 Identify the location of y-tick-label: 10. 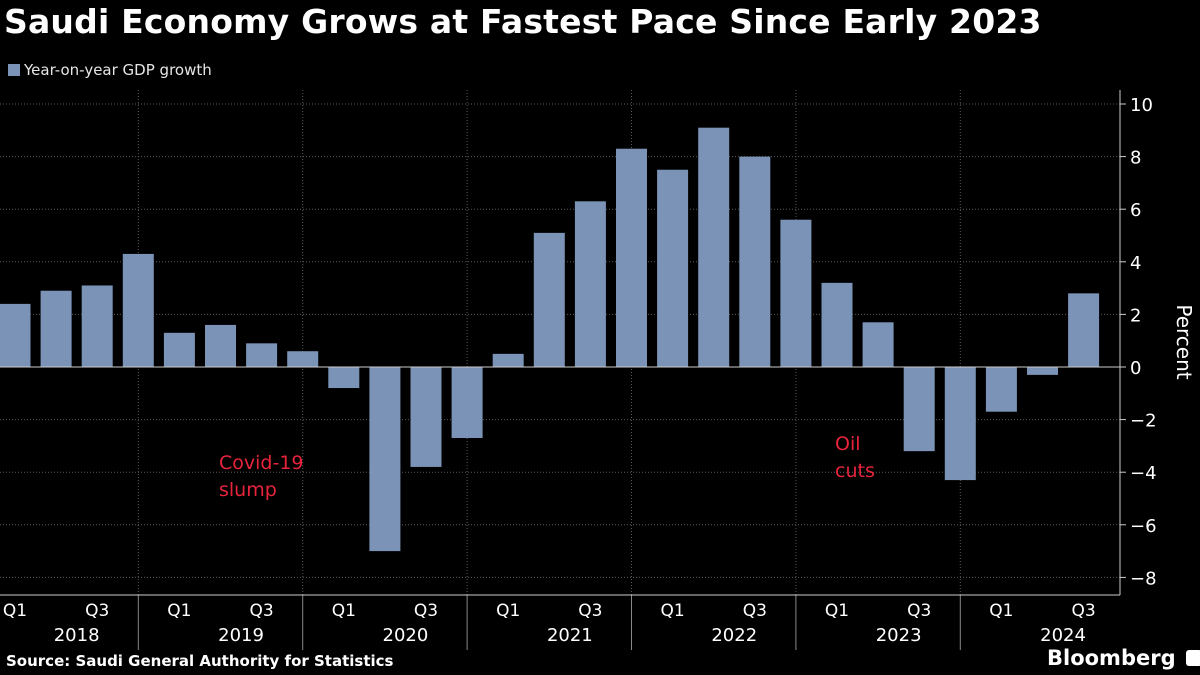
(1141, 105).